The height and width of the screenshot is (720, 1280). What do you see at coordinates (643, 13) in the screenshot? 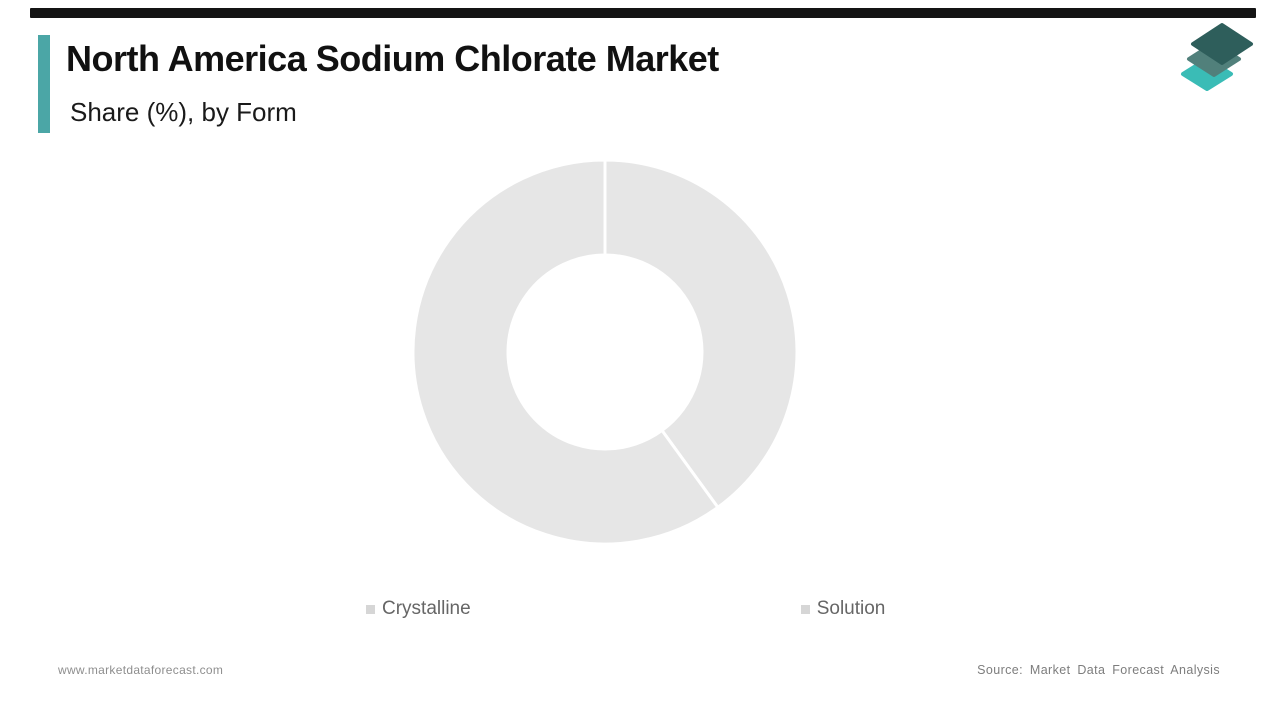
I see `top-accent-bar` at bounding box center [643, 13].